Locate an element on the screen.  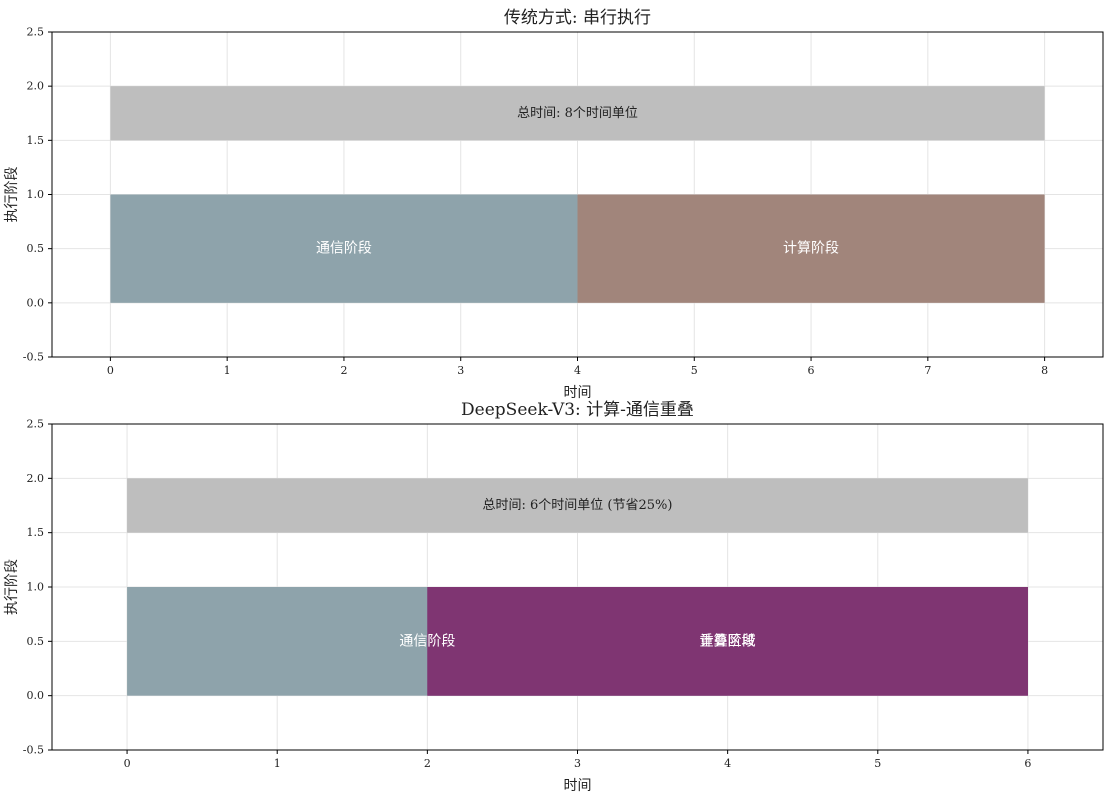
bar-label-3: 总时间: 8个时间单位 is located at coordinates (577, 113).